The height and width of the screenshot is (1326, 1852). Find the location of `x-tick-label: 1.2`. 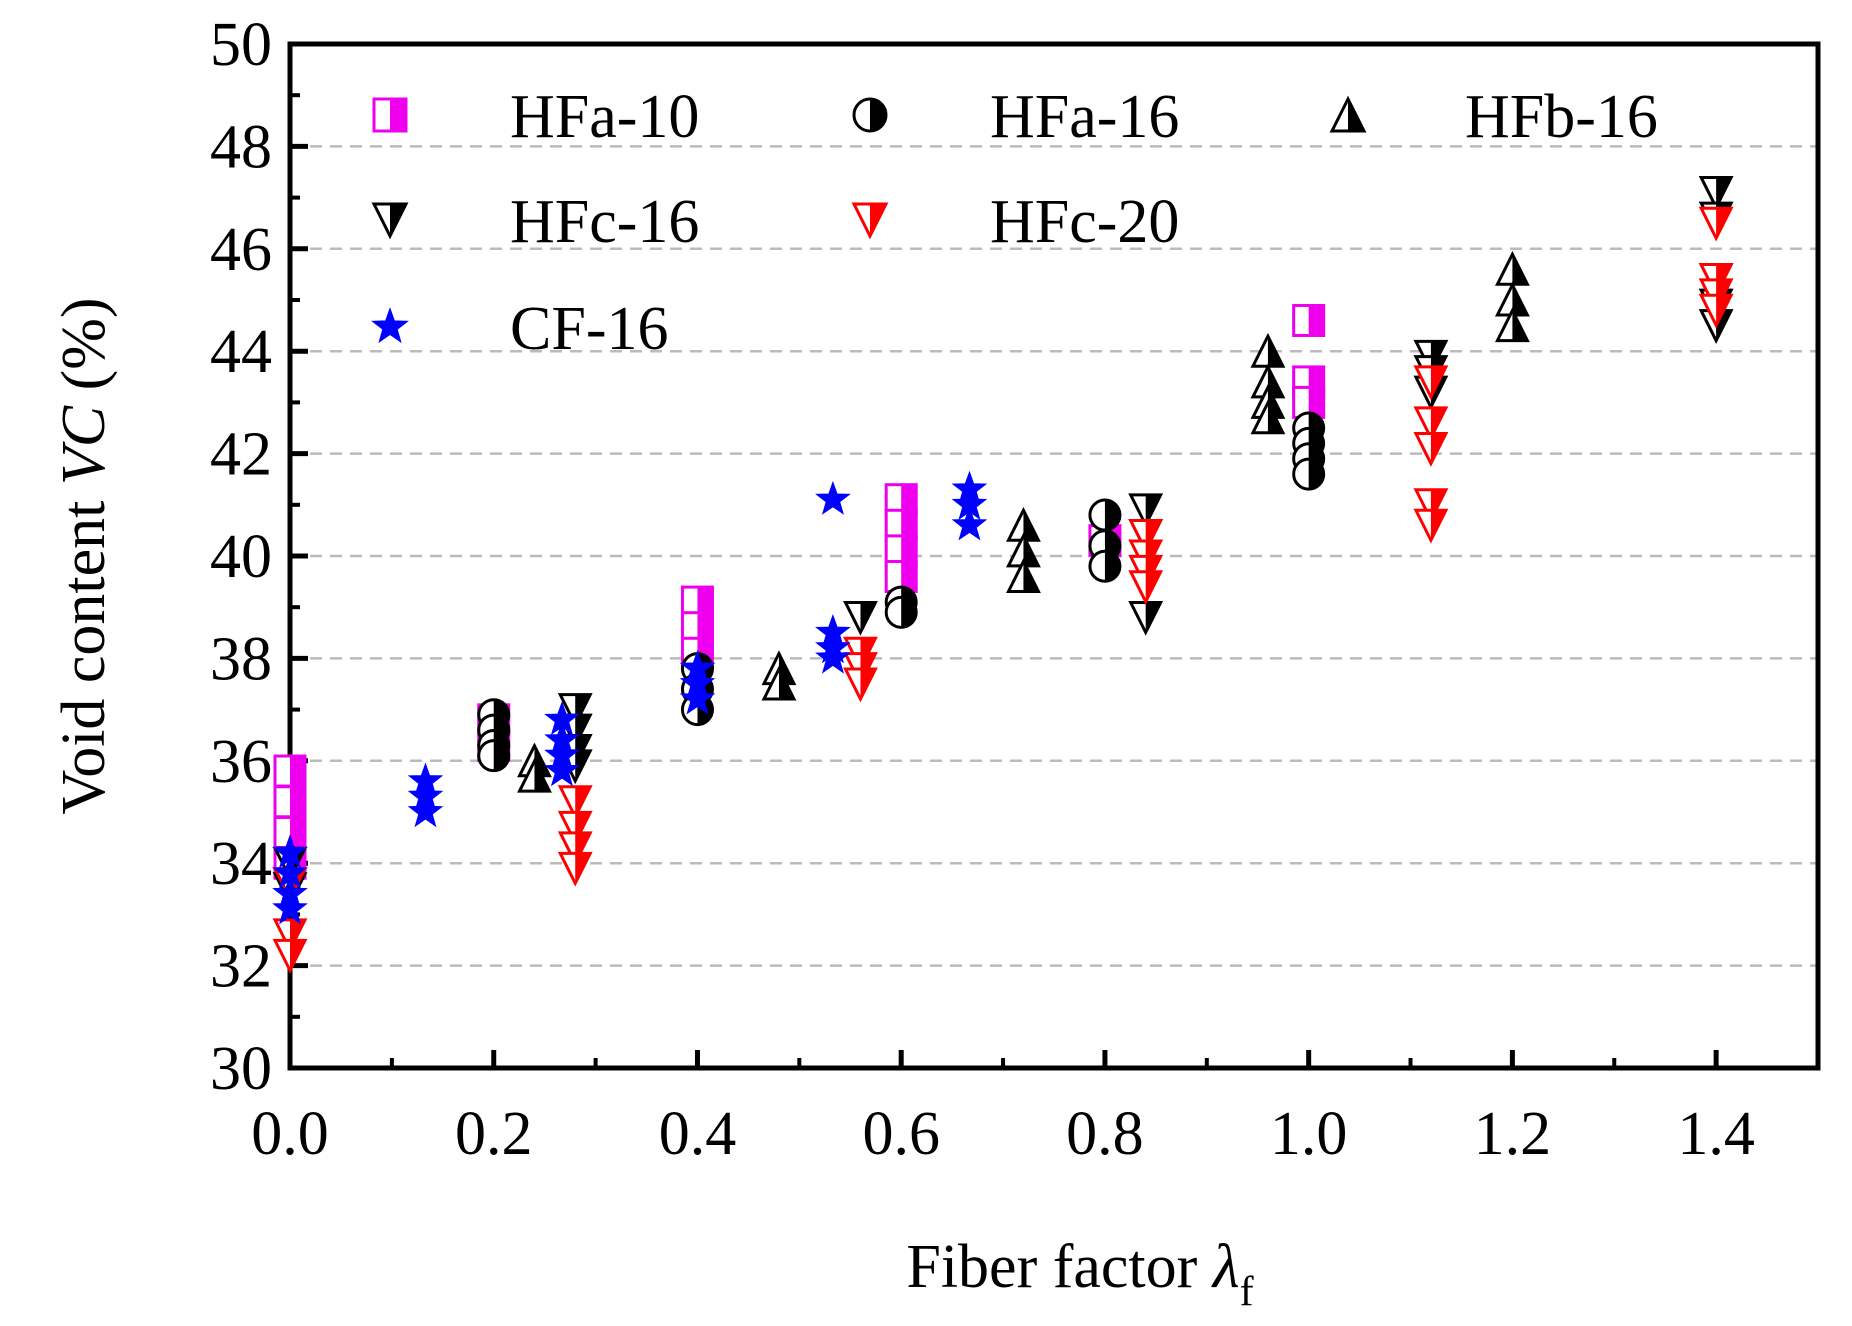

x-tick-label: 1.2 is located at coordinates (1513, 1134).